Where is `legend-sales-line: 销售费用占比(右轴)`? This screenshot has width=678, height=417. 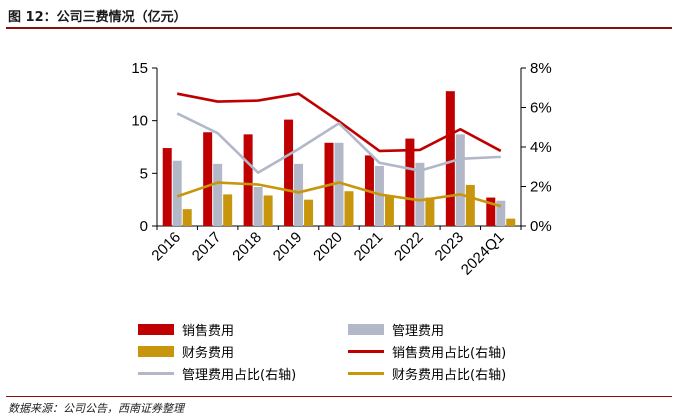 legend-sales-line: 销售费用占比(右轴) is located at coordinates (427, 351).